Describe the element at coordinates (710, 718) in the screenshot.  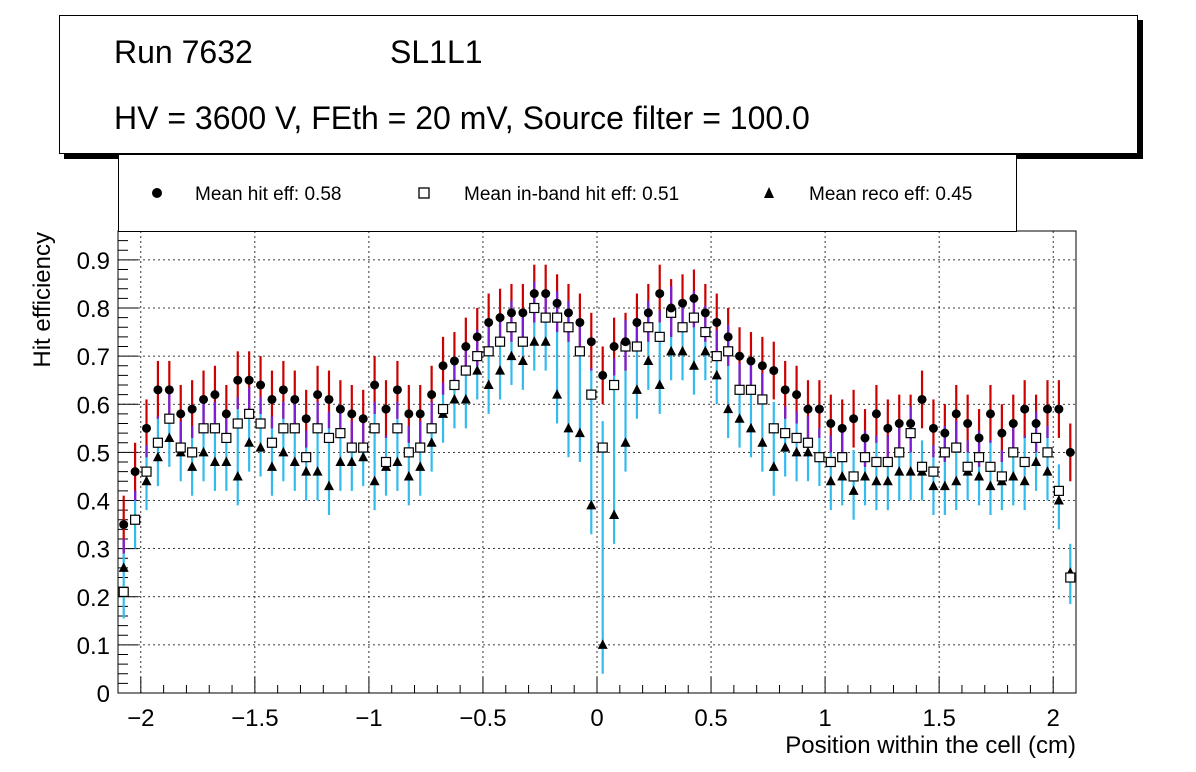
I see `x-tick-label: 0.5` at that location.